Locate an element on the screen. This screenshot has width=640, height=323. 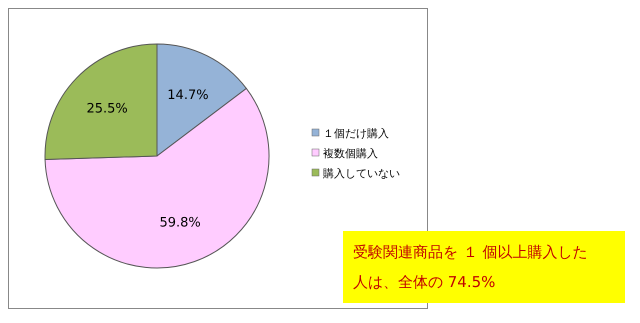
legend-label: 複数個購入 is located at coordinates (350, 153).